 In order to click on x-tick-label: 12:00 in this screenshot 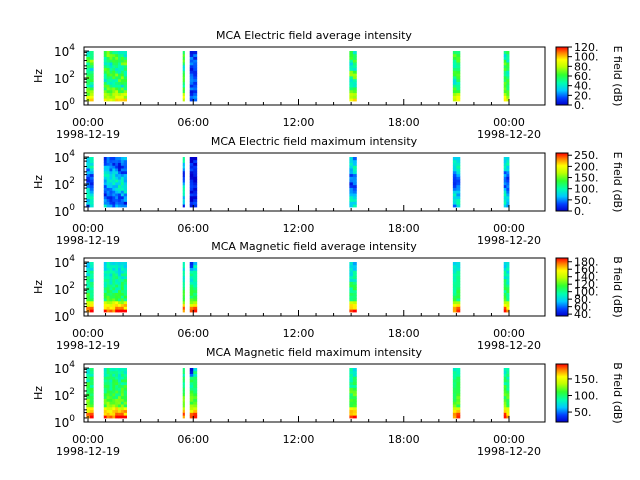, I will do `click(299, 122)`.